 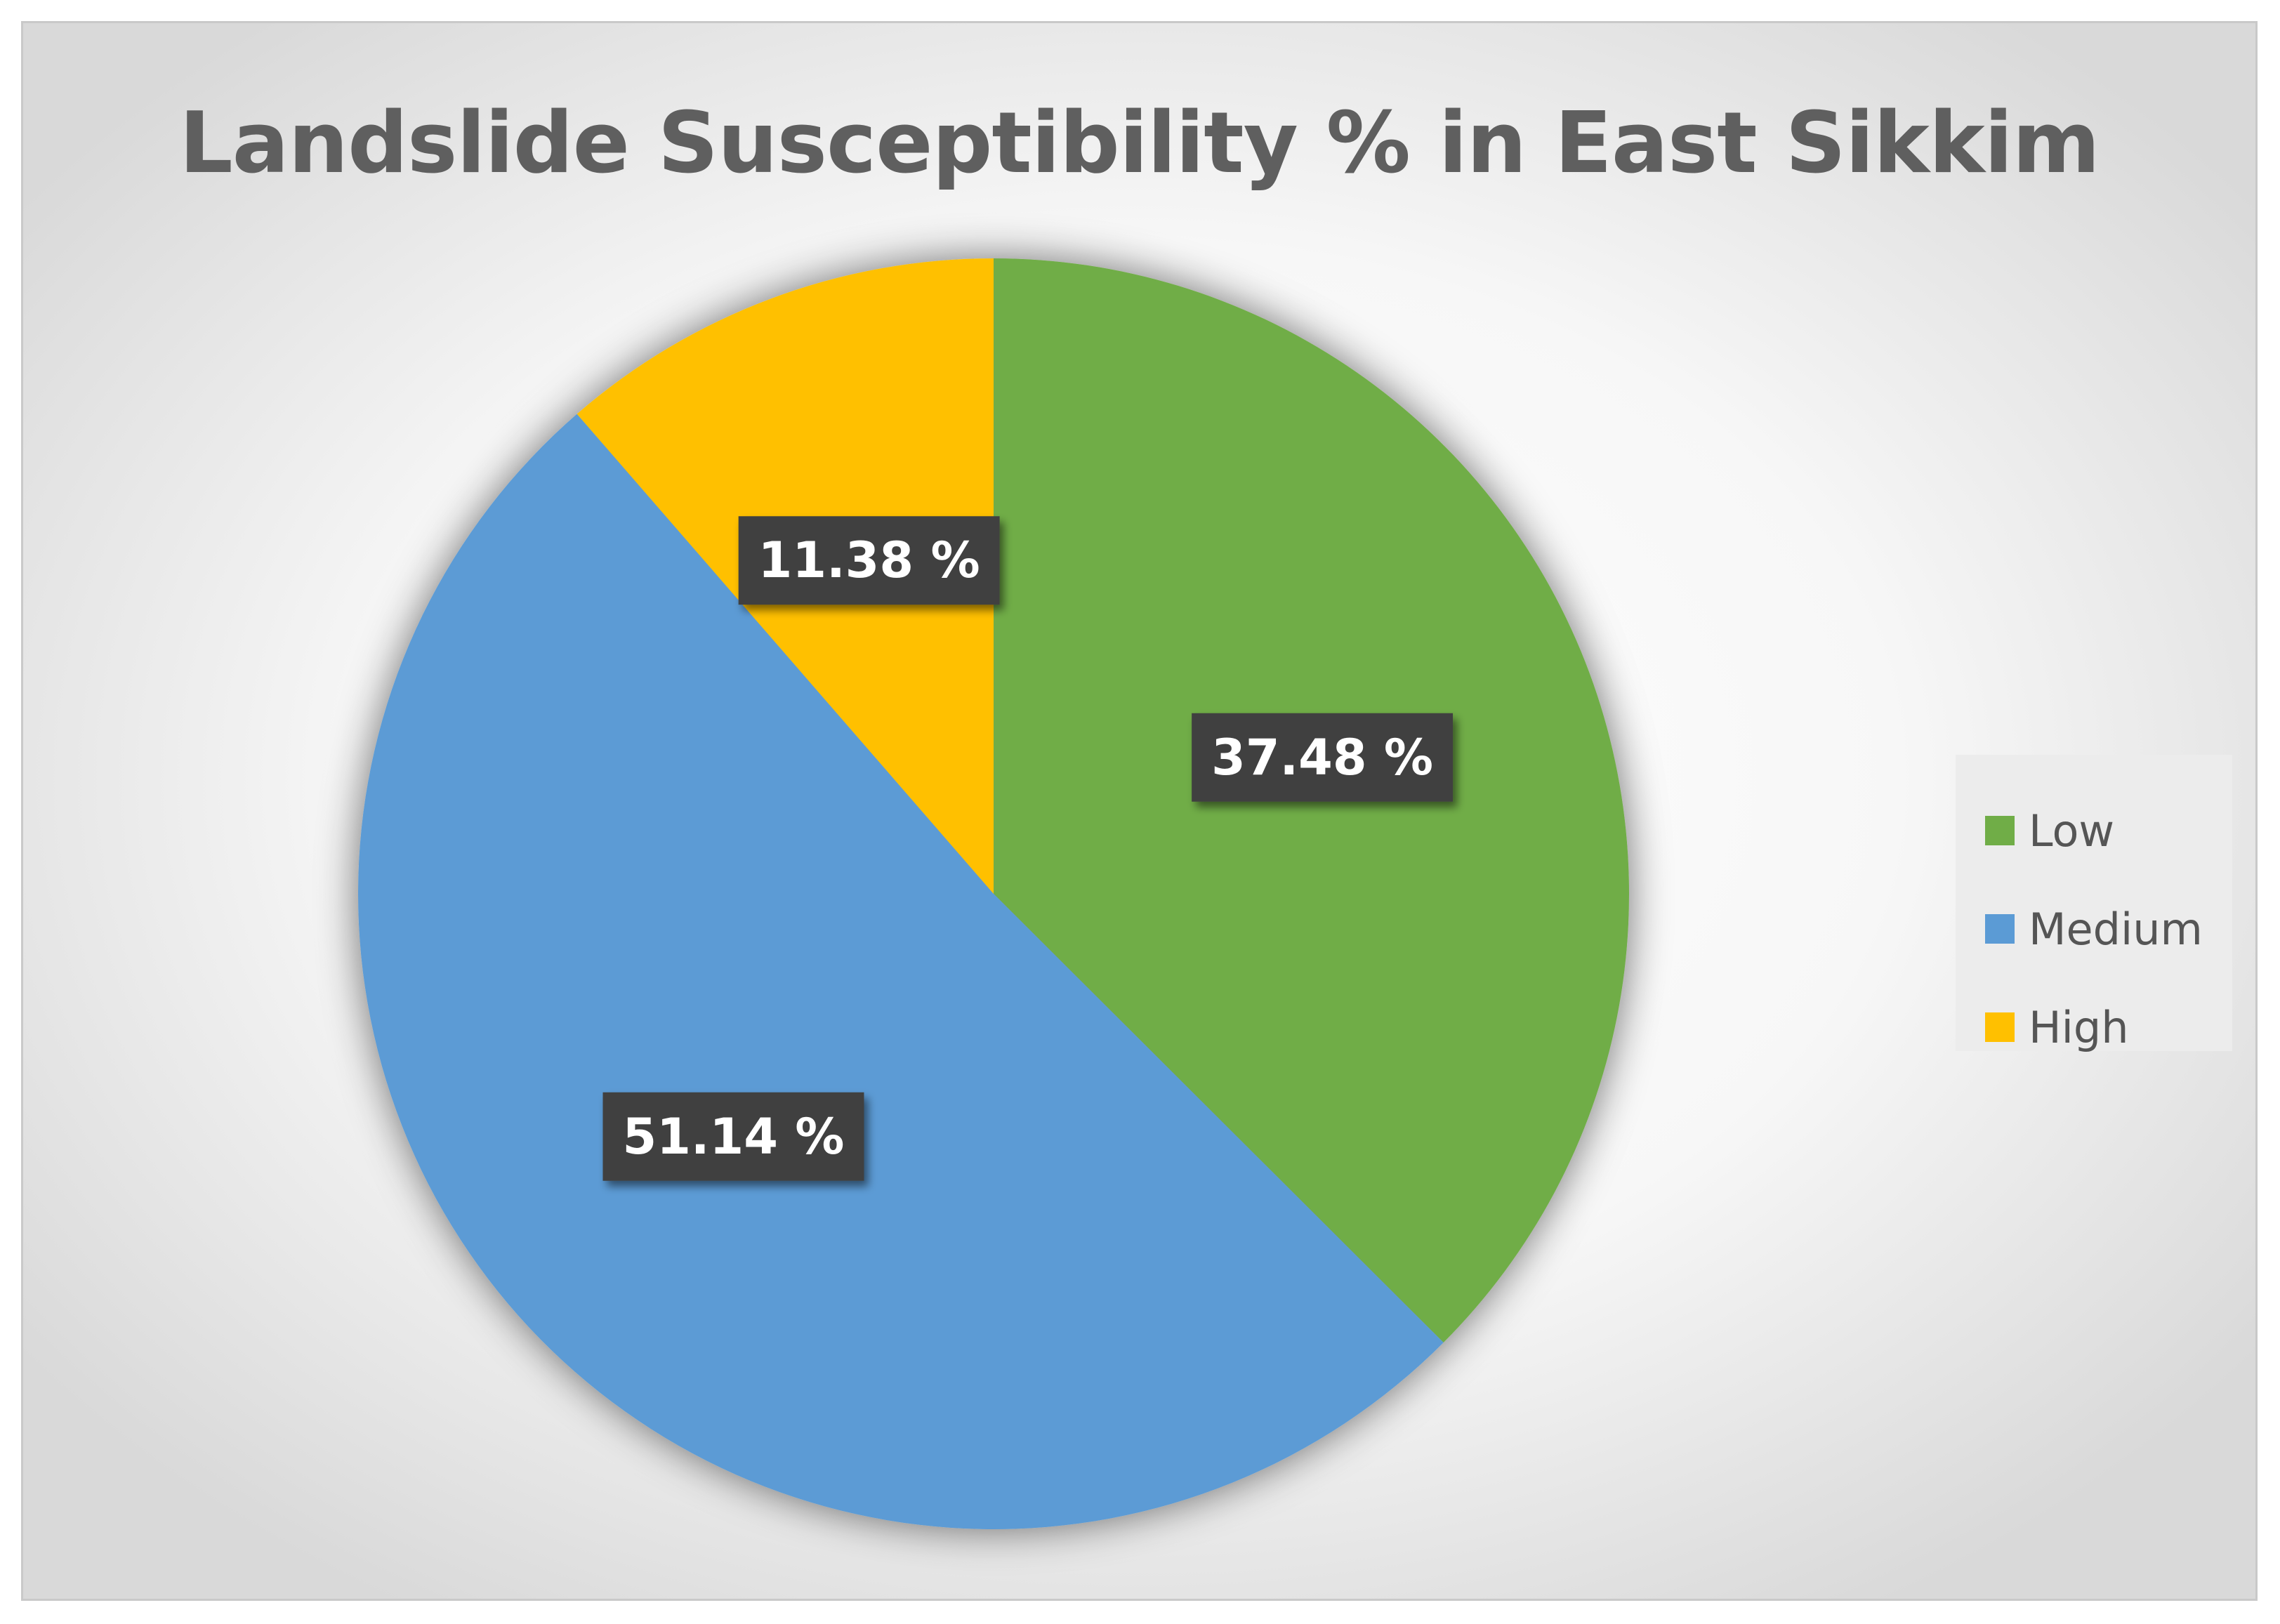 I want to click on data-label-box-high, so click(x=869, y=560).